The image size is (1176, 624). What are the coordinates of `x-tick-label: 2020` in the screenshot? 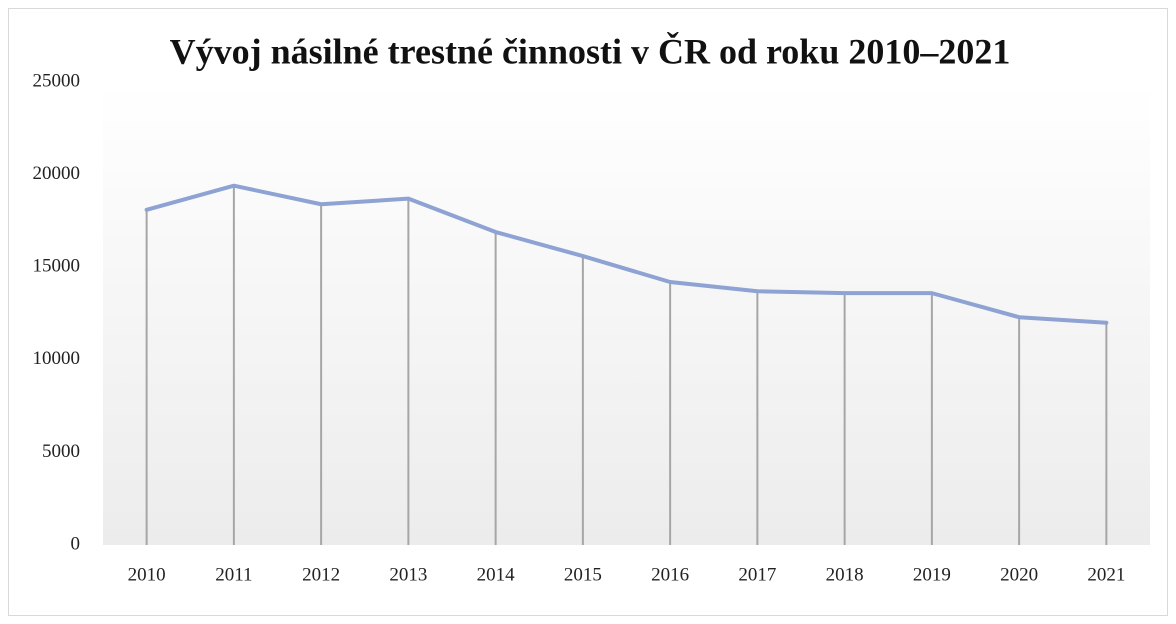 It's located at (1019, 574).